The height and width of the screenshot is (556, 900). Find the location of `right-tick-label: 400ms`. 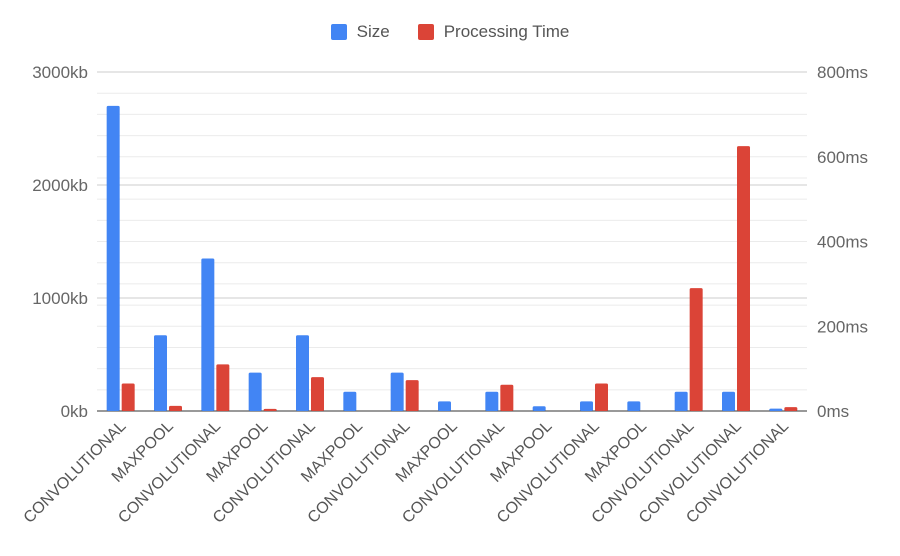

right-tick-label: 400ms is located at coordinates (842, 242).